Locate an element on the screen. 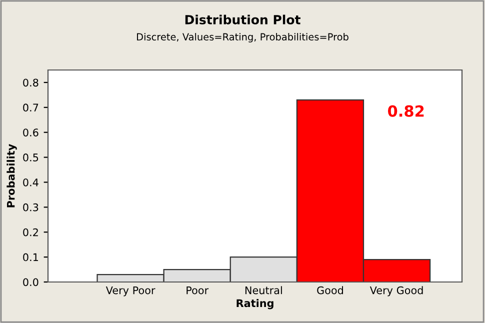 The height and width of the screenshot is (323, 485). y-tick-label: 0.6 is located at coordinates (30, 132).